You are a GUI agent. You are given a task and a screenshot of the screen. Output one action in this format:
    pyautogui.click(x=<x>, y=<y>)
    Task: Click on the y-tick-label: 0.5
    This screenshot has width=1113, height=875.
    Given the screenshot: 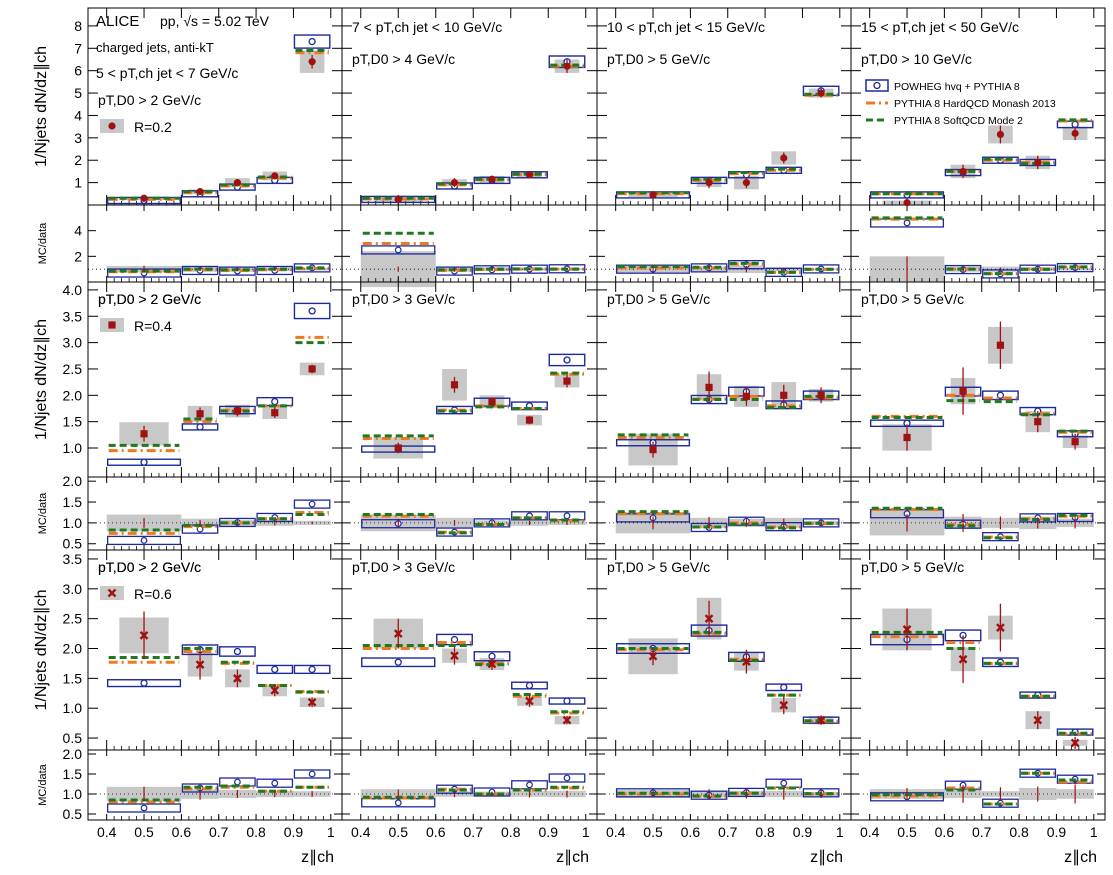 What is the action you would take?
    pyautogui.click(x=73, y=738)
    